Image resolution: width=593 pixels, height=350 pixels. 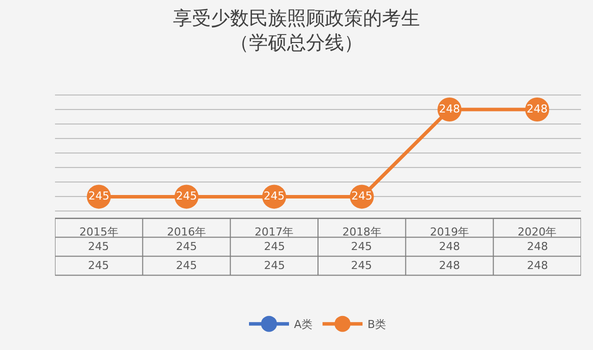 I want to click on chart-title: 享受少数民族照顾政策的考生, so click(x=296, y=19).